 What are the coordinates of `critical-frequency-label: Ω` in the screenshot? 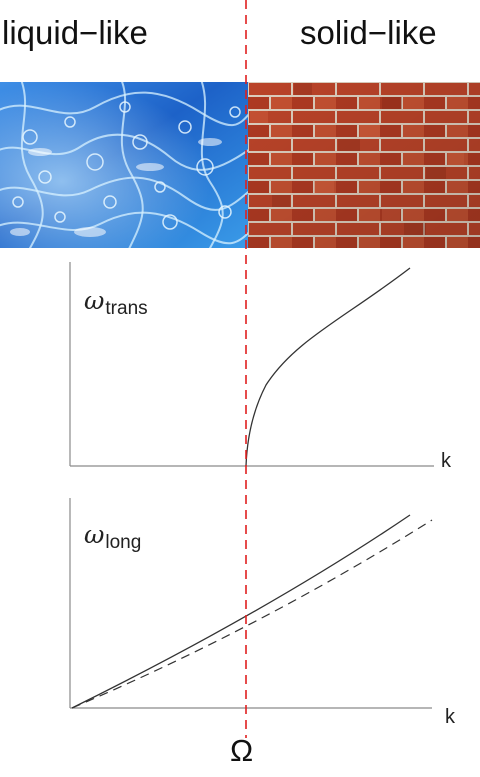 It's located at (242, 750).